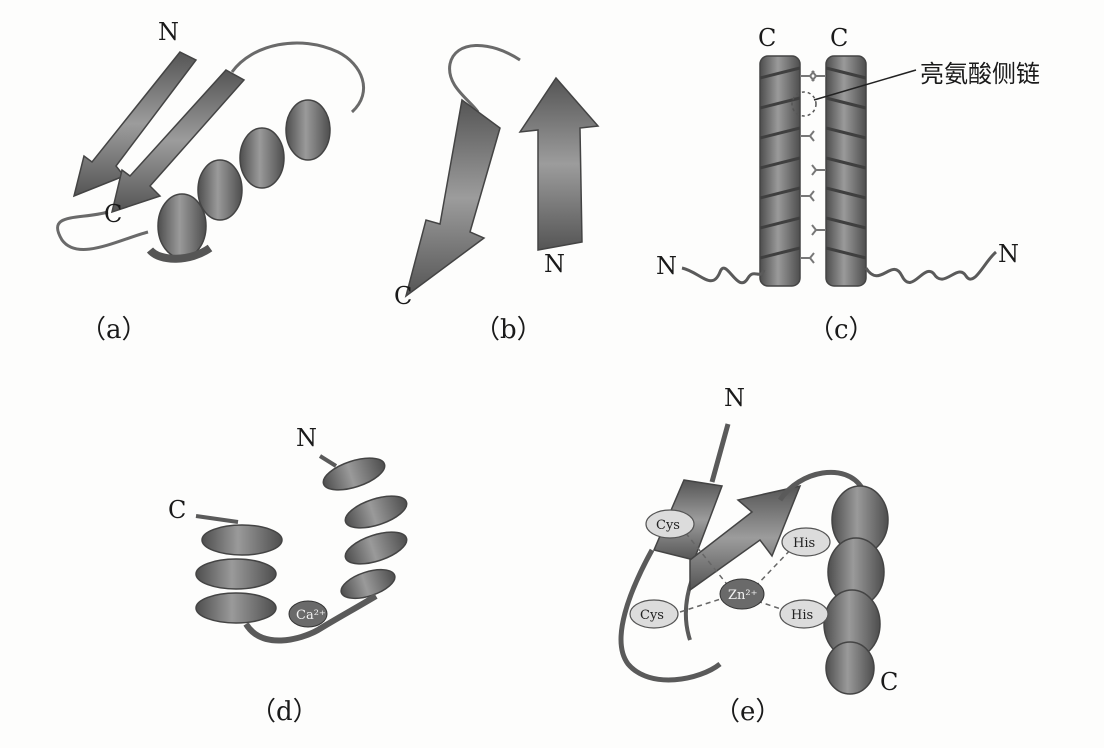  I want to click on panel-e-cys-top-label: Cys, so click(668, 525).